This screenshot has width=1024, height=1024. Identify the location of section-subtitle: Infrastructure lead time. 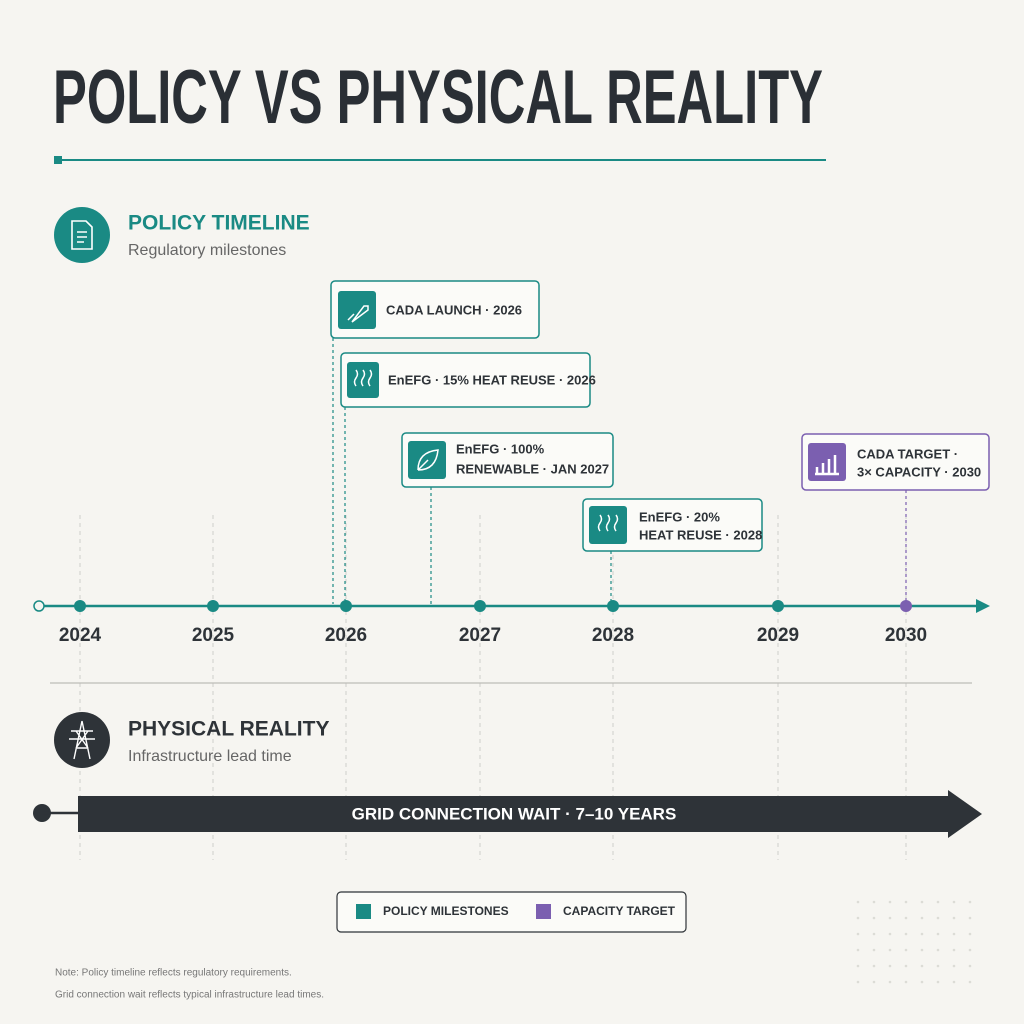
(210, 756).